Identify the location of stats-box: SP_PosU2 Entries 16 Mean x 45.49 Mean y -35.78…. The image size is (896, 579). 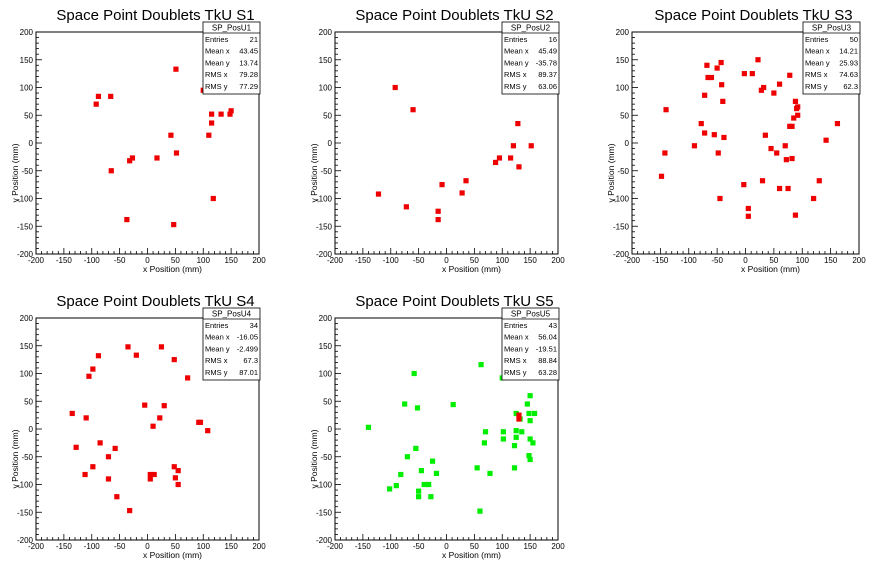
(530, 58).